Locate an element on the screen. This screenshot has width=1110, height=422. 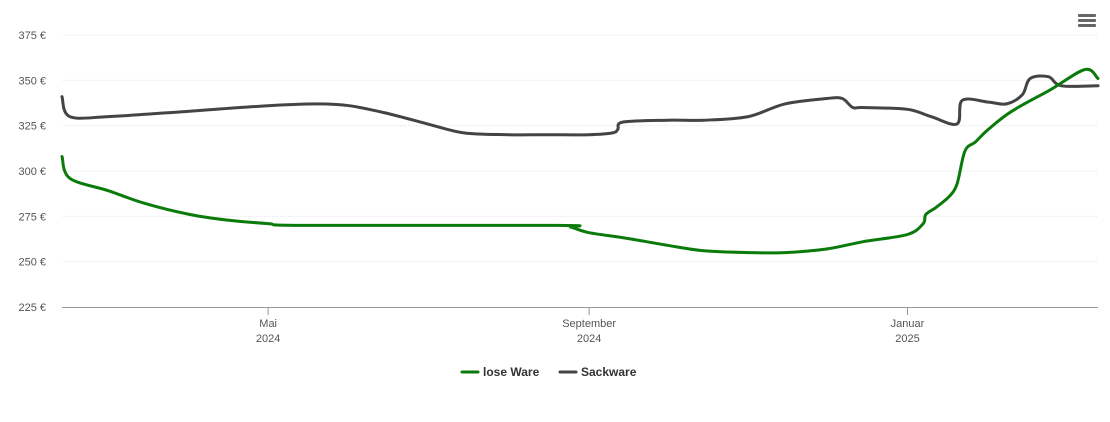
x-axis: Mai 2024 September 2024 Januar 2025 is located at coordinates (590, 326).